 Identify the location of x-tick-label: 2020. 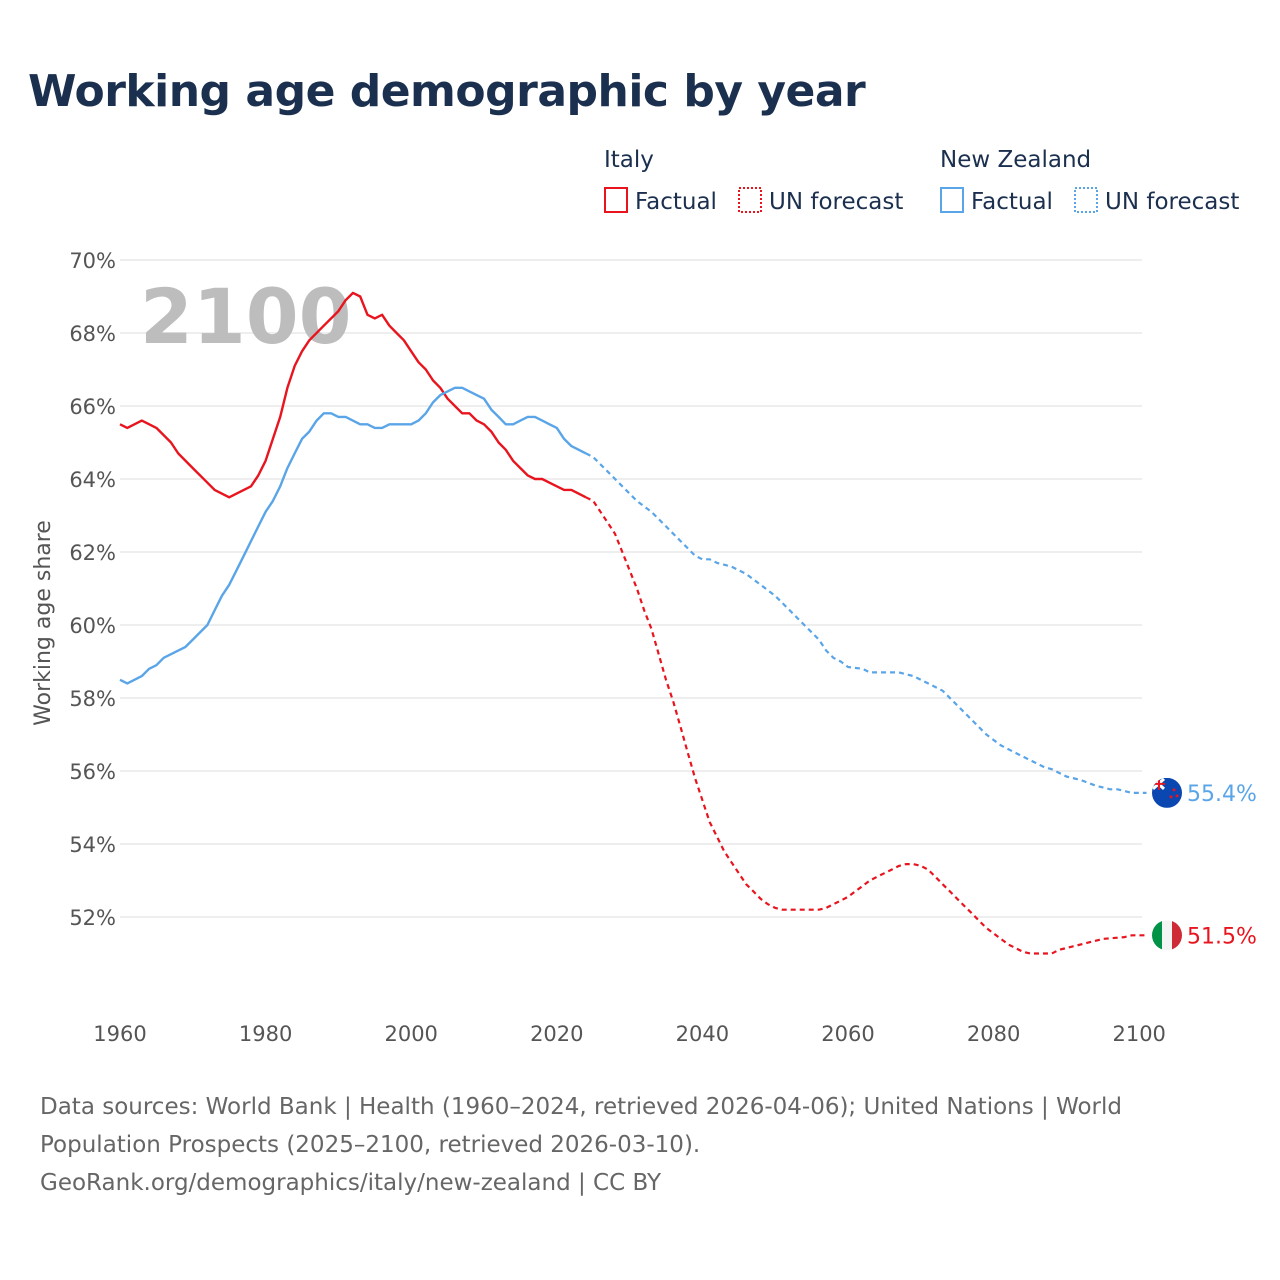
(556, 1034).